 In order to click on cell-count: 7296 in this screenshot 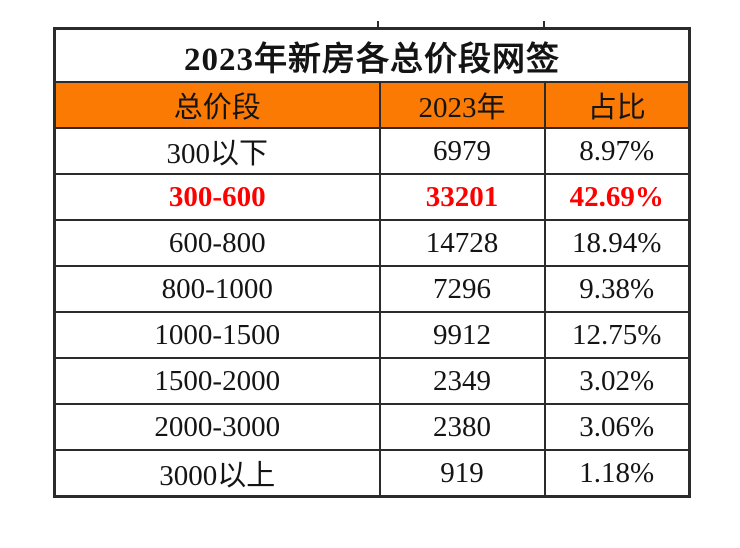, I will do `click(462, 289)`.